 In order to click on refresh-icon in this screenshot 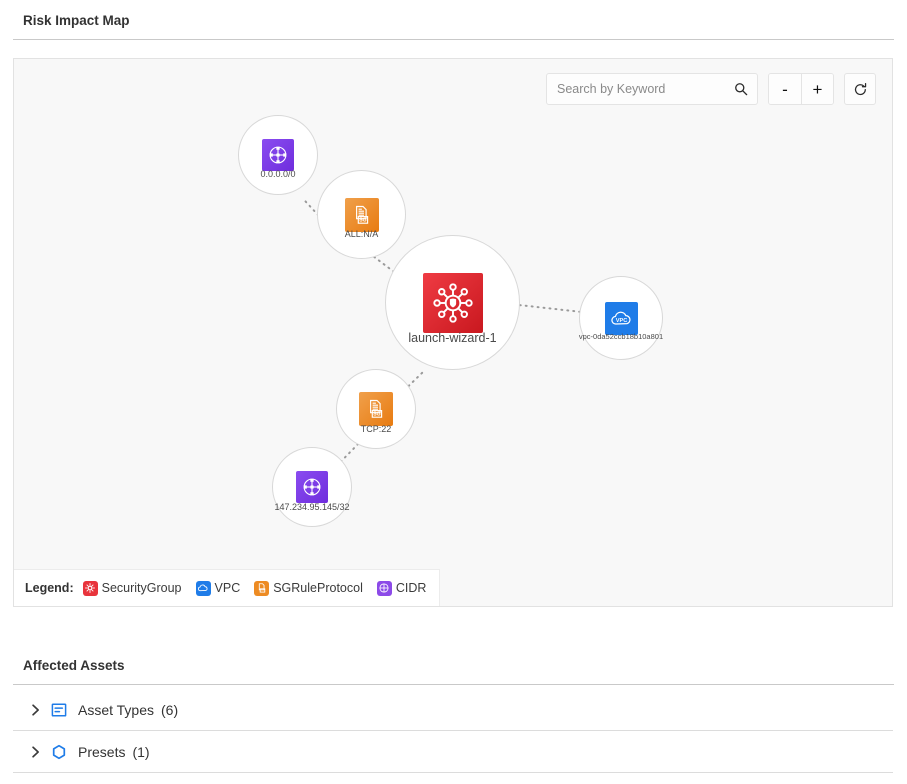, I will do `click(860, 89)`.